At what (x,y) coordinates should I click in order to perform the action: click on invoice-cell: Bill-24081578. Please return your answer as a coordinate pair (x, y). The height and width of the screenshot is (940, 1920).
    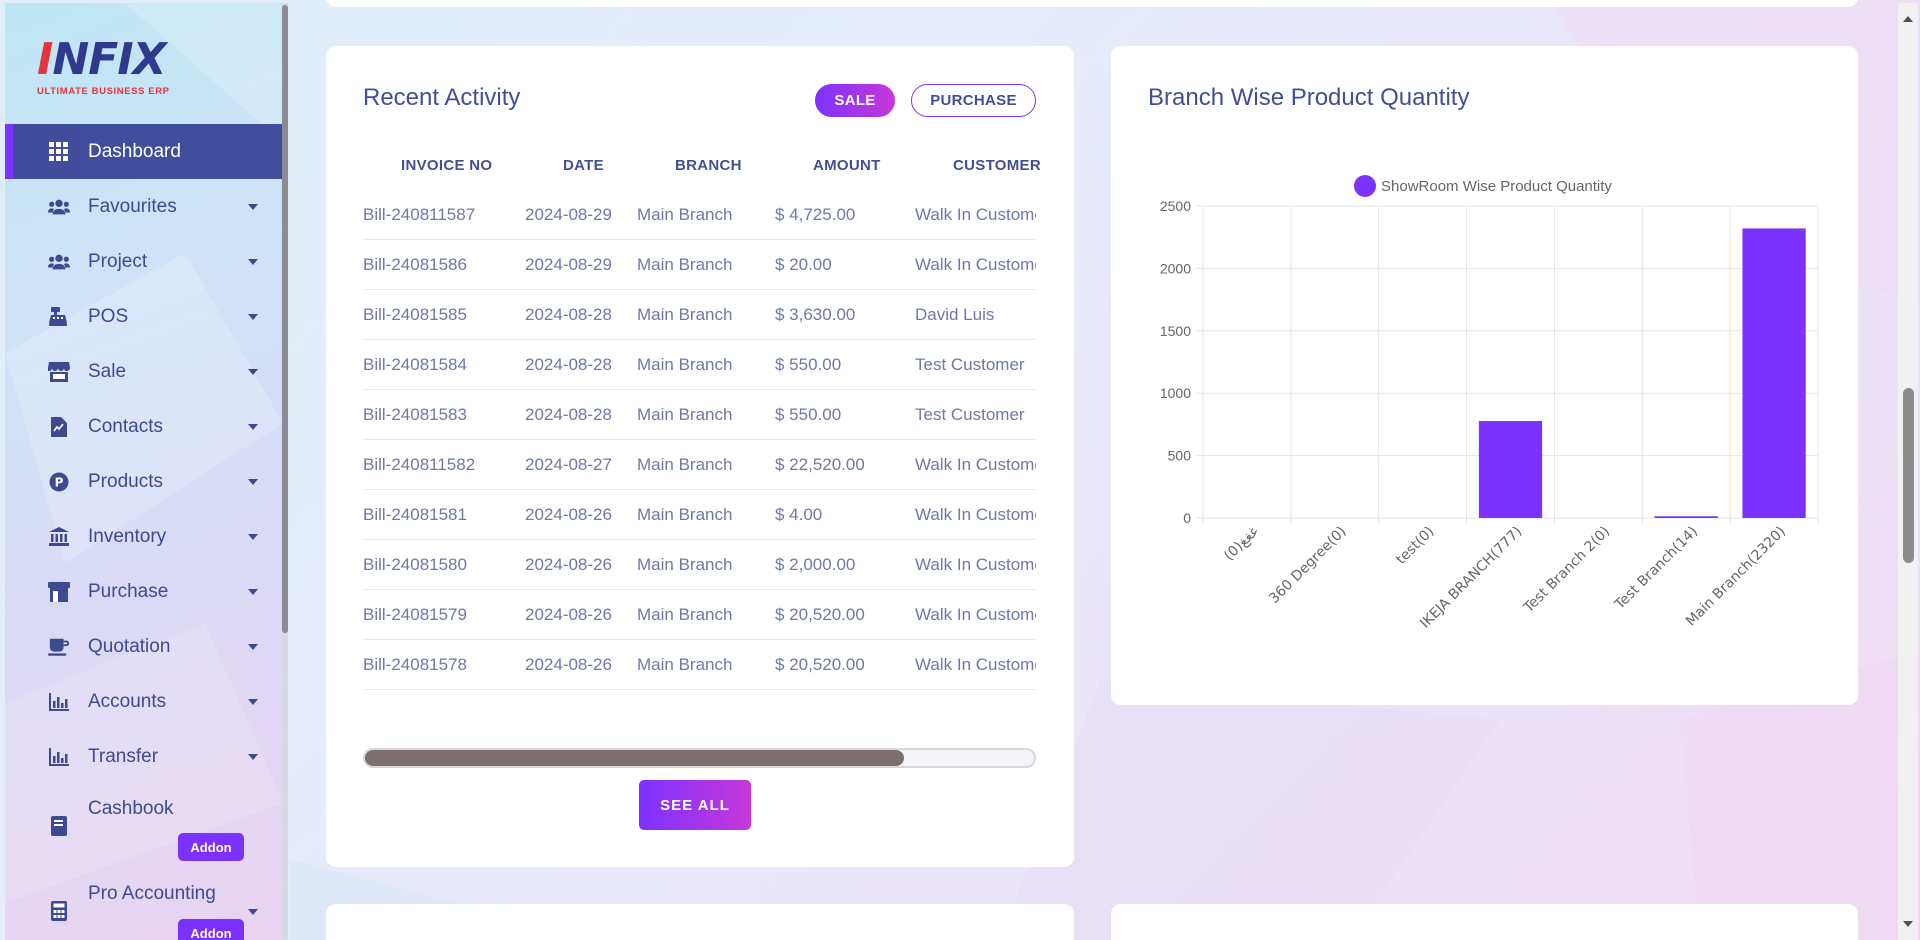
    Looking at the image, I should click on (415, 664).